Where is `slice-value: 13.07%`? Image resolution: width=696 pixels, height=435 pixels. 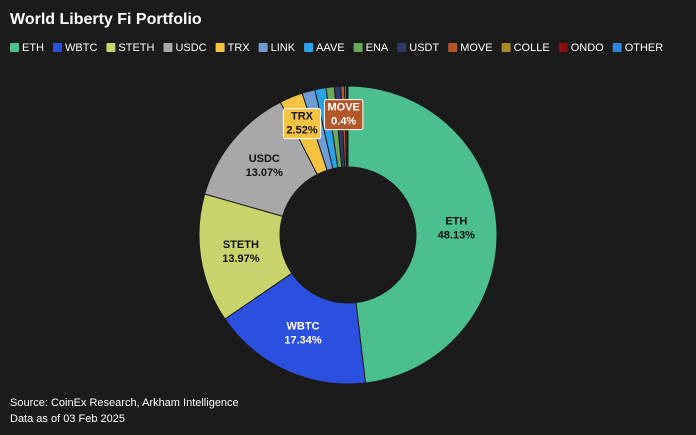
slice-value: 13.07% is located at coordinates (265, 173).